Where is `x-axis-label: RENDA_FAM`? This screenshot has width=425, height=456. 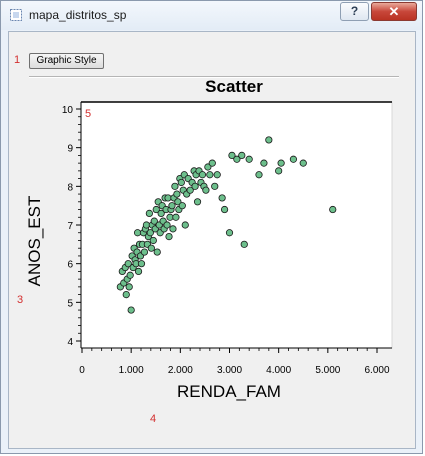
x-axis-label: RENDA_FAM is located at coordinates (229, 391).